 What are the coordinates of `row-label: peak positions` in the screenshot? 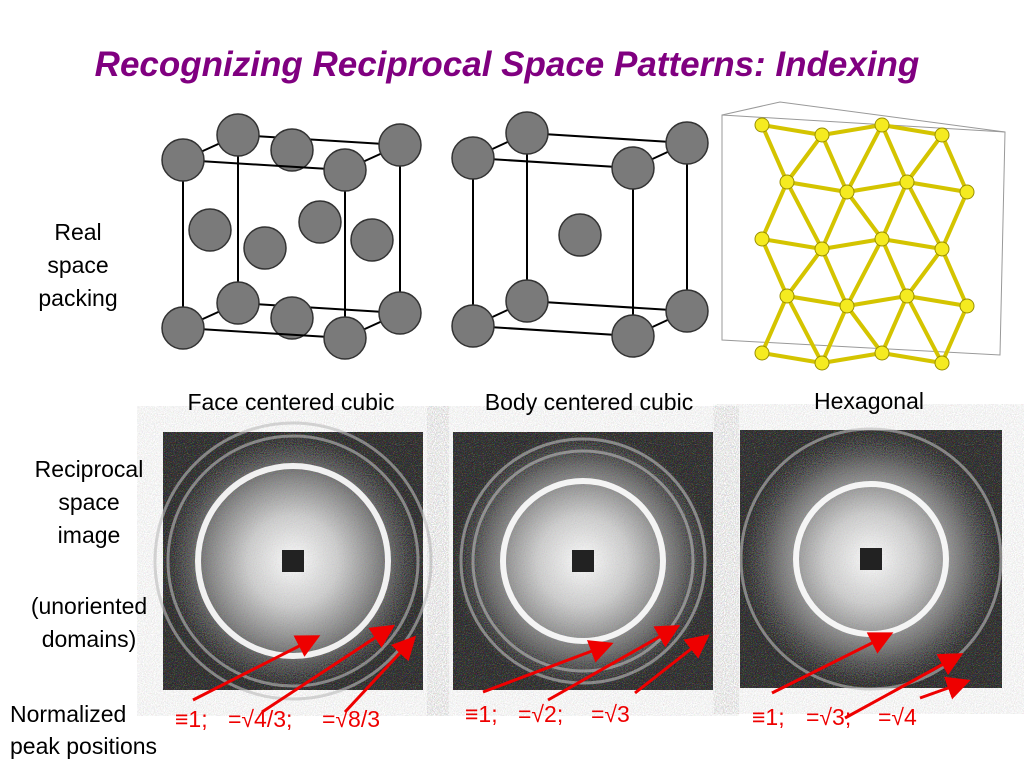 It's located at (83, 746).